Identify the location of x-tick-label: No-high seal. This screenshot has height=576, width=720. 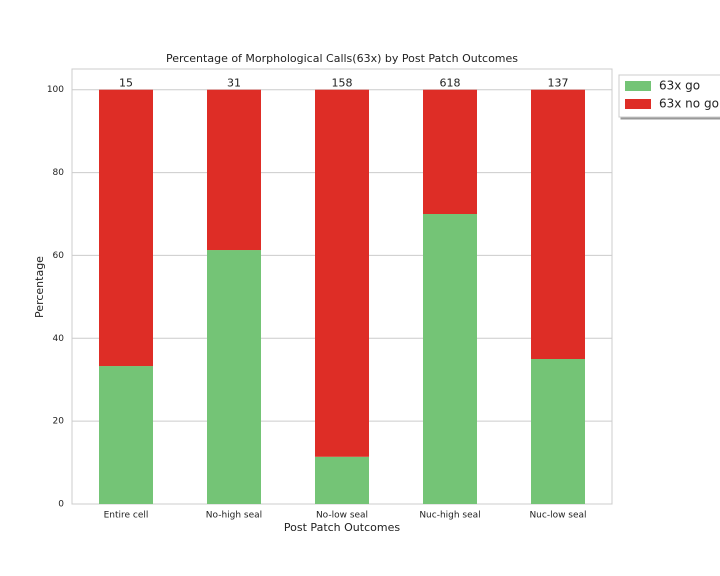
(234, 516).